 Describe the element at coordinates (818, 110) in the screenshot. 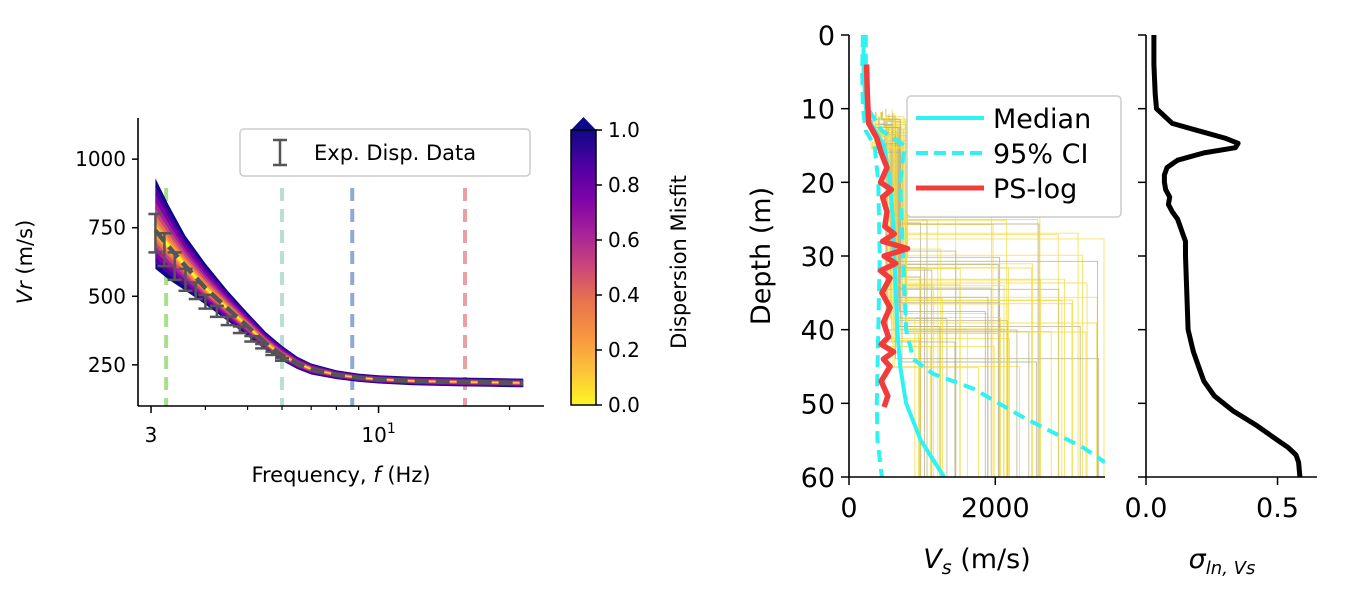

I see `y-tick-label: 10` at that location.